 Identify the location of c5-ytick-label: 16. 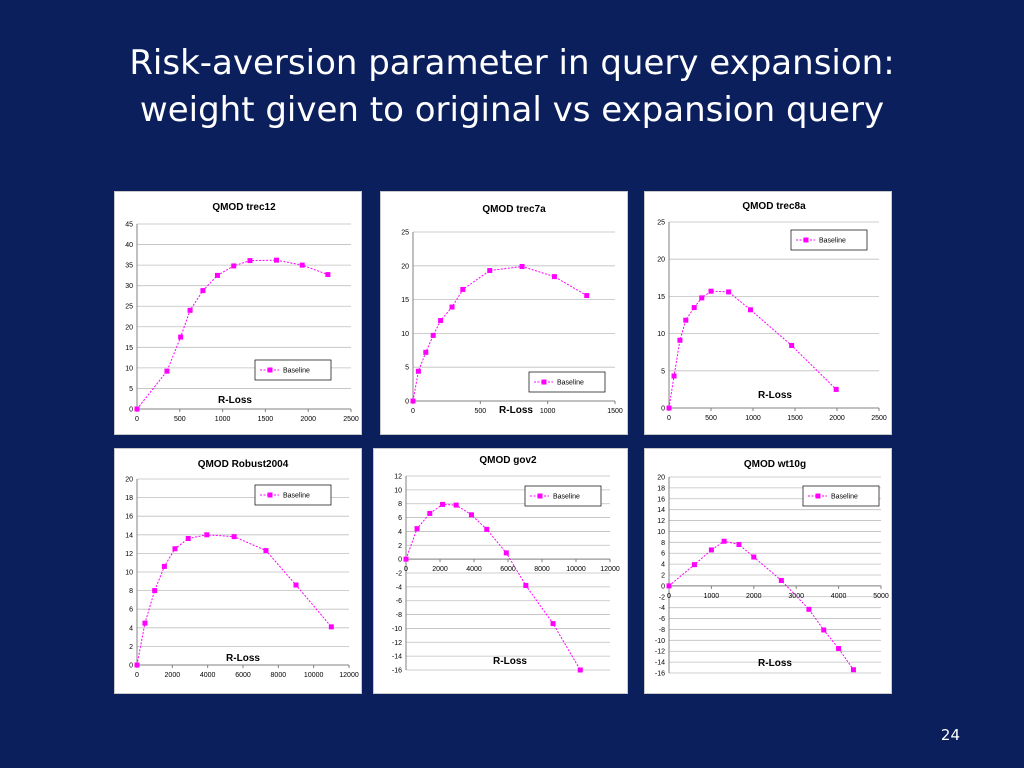
(661, 499).